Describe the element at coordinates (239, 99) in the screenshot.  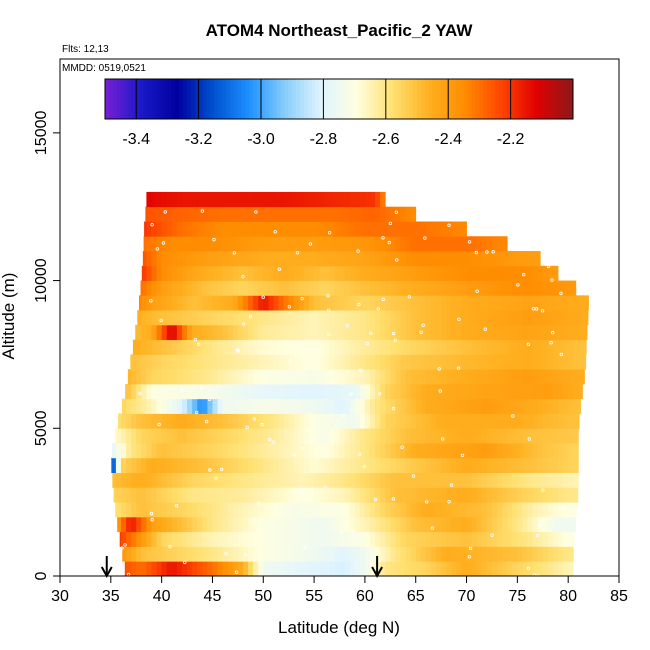
I see `colorbar-swatch` at that location.